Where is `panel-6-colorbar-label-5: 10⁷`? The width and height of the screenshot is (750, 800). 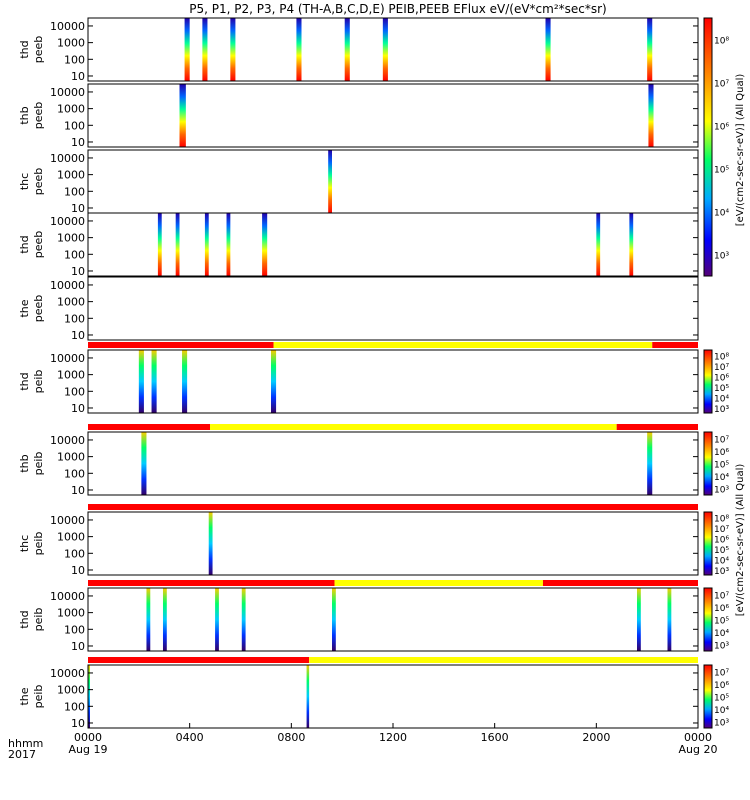 panel-6-colorbar-label-5: 10⁷ is located at coordinates (721, 368).